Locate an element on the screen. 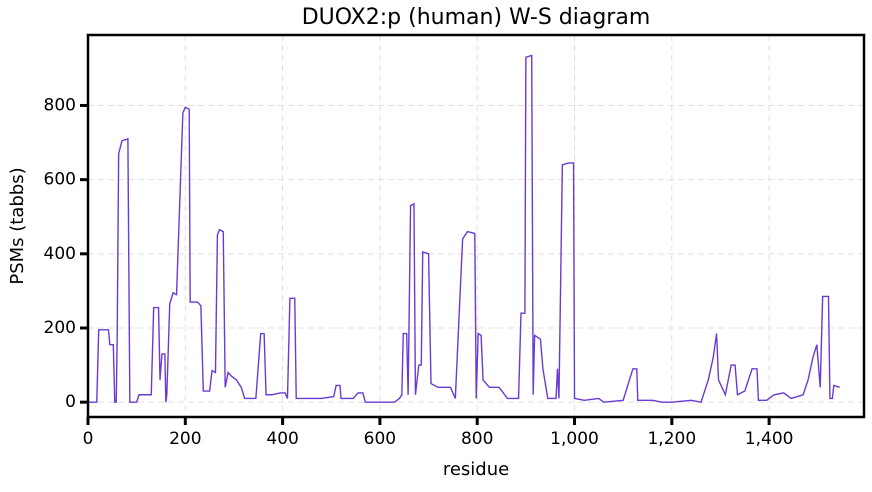  y-tick-label: 800 is located at coordinates (60, 105).